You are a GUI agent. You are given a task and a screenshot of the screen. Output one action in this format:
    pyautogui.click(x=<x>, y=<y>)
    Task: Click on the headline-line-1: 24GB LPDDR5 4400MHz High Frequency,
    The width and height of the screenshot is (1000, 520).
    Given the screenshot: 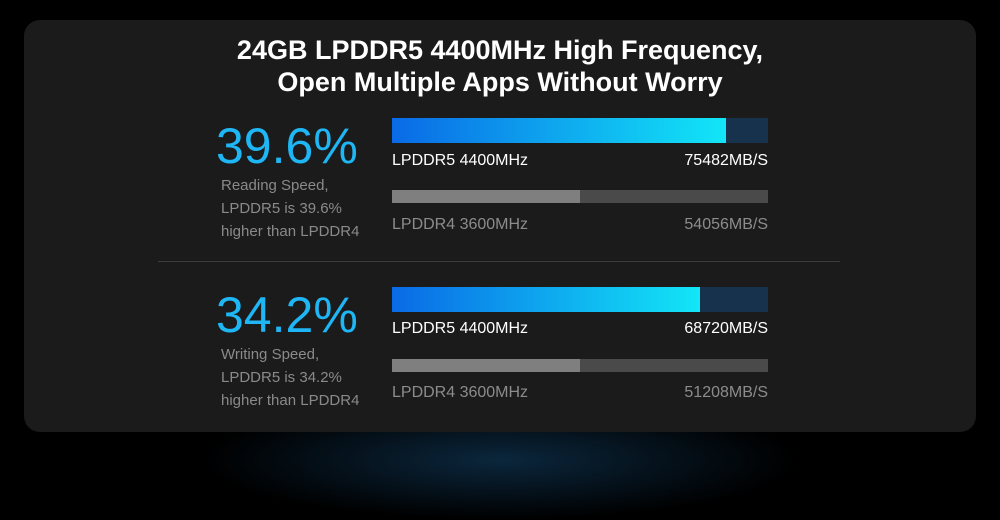 What is the action you would take?
    pyautogui.click(x=500, y=50)
    